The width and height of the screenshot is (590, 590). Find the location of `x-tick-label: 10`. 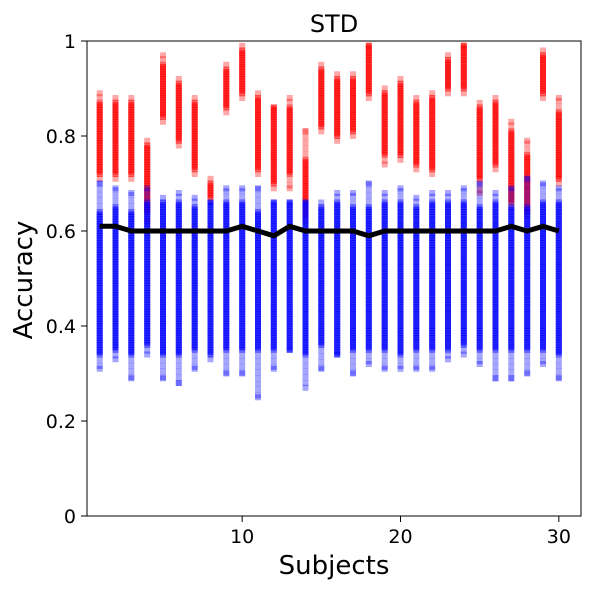

x-tick-label: 10 is located at coordinates (242, 537).